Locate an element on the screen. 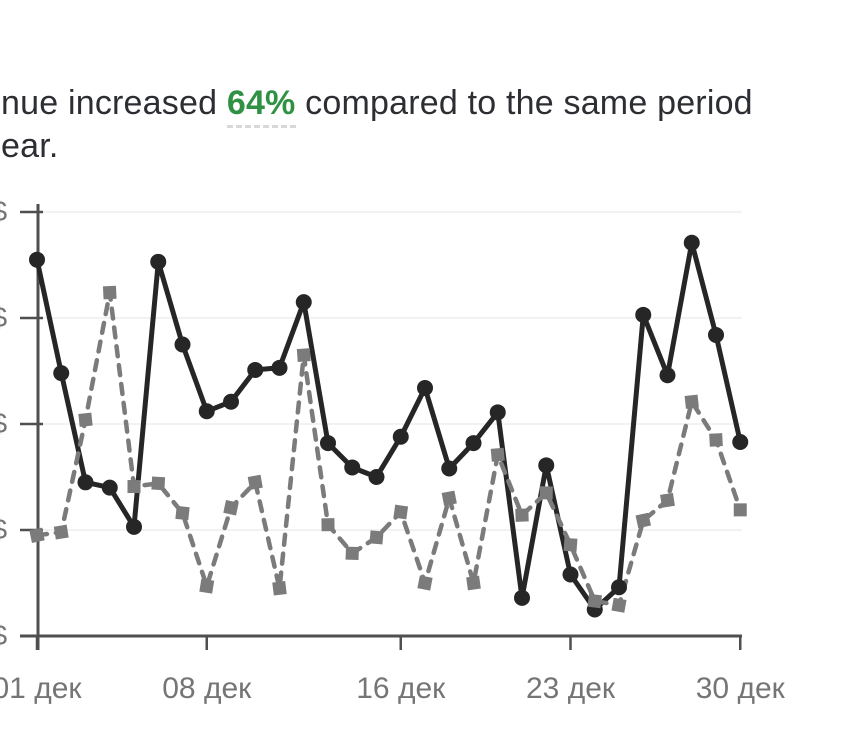  x-tick-label: 16 дек is located at coordinates (401, 688).